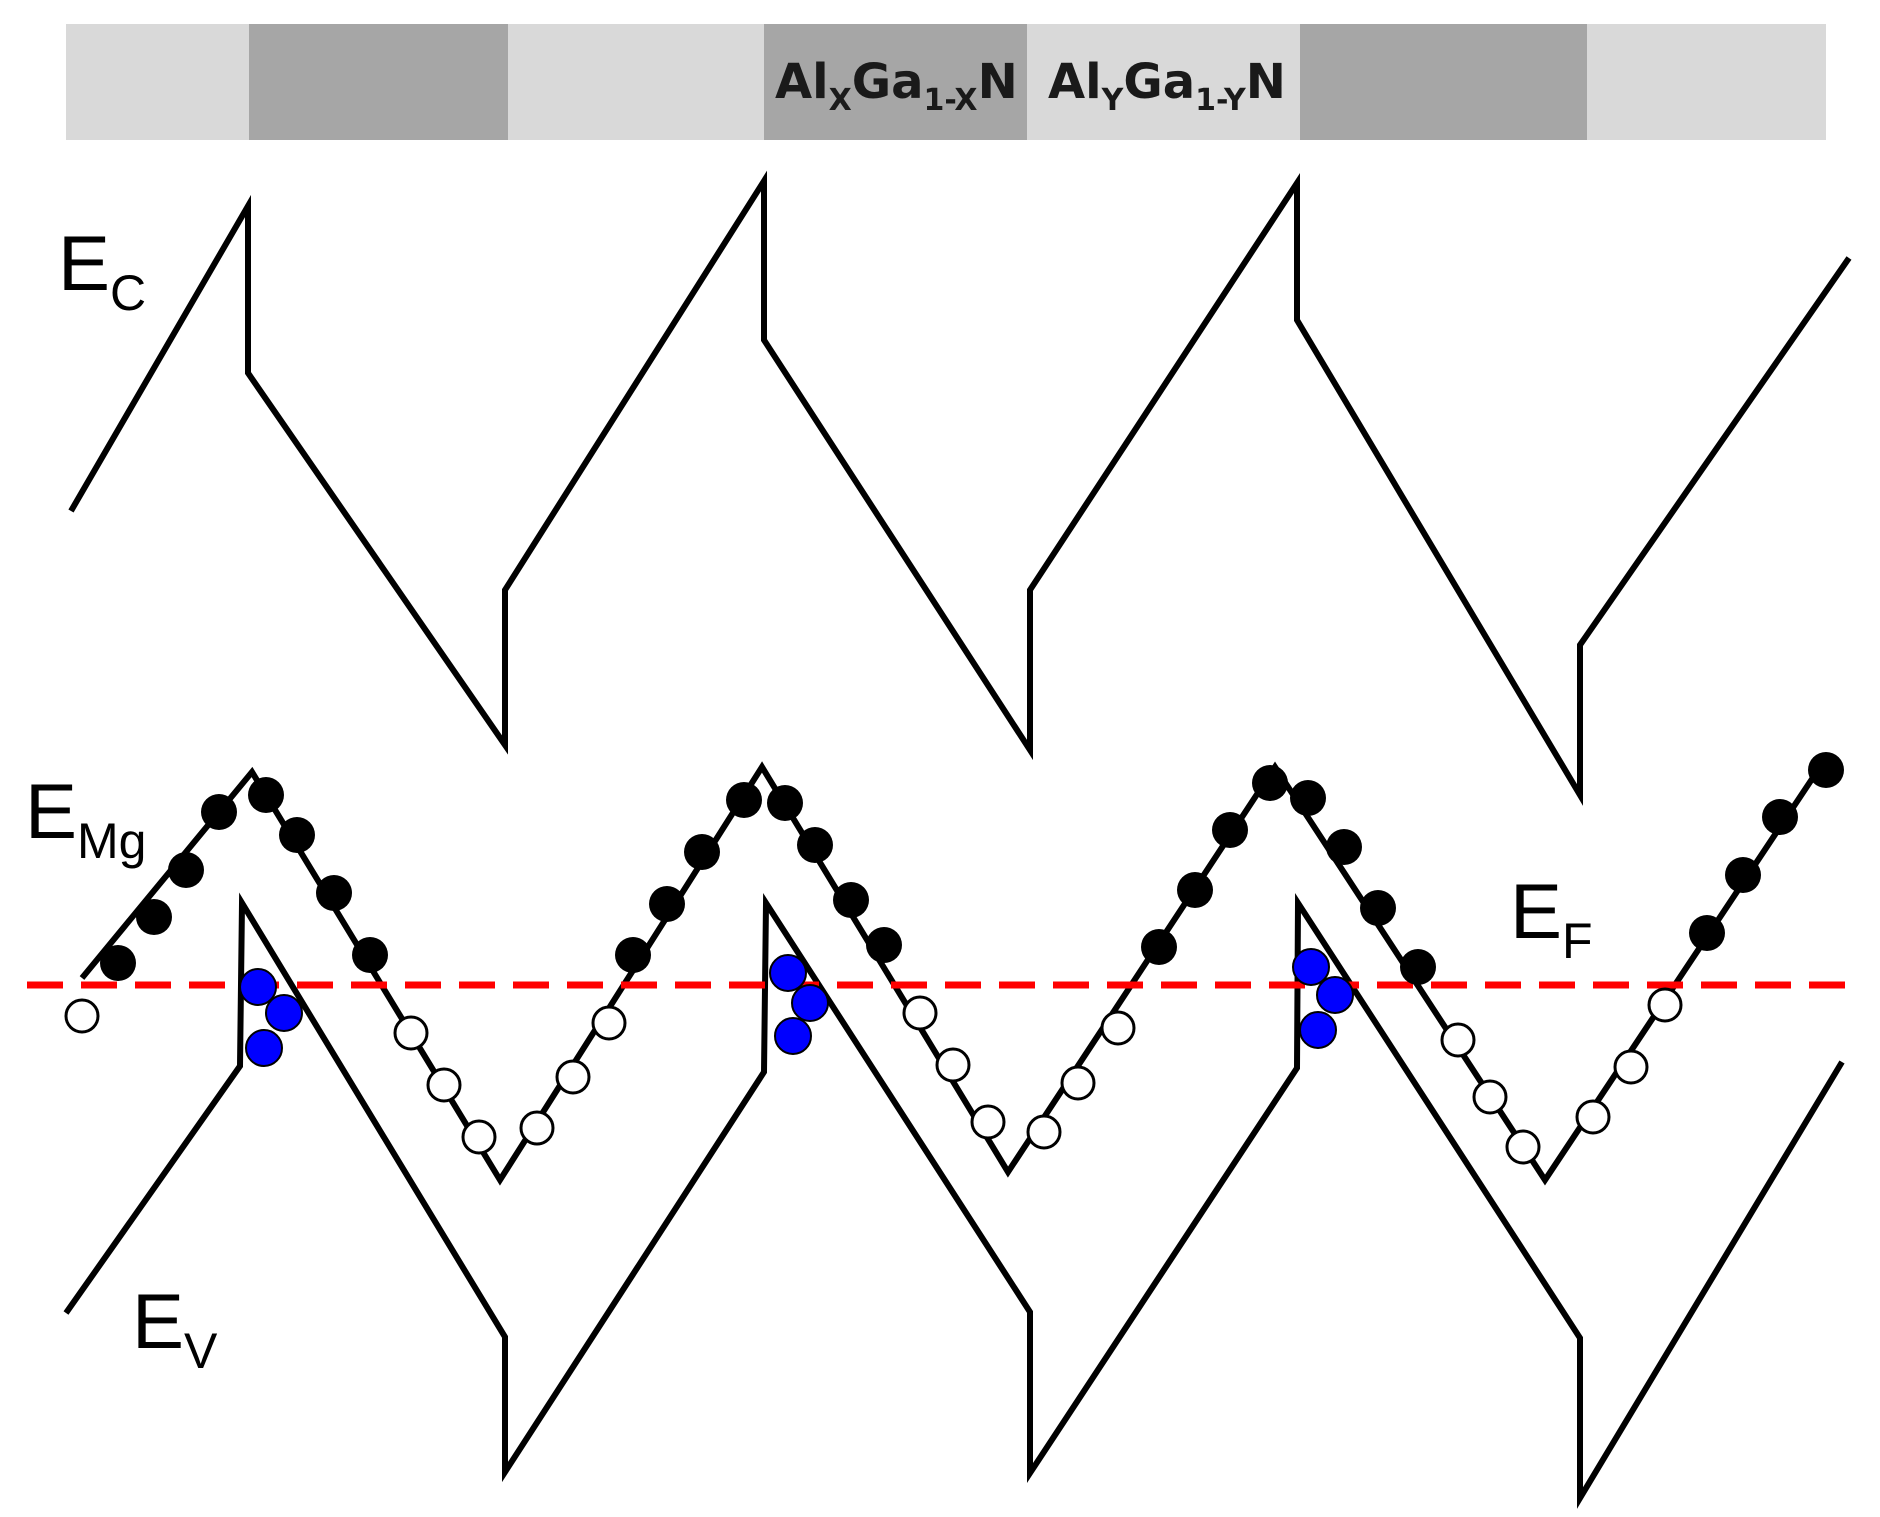 The image size is (1880, 1517). Describe the element at coordinates (1551, 918) in the screenshot. I see `label-ef: EF` at that location.